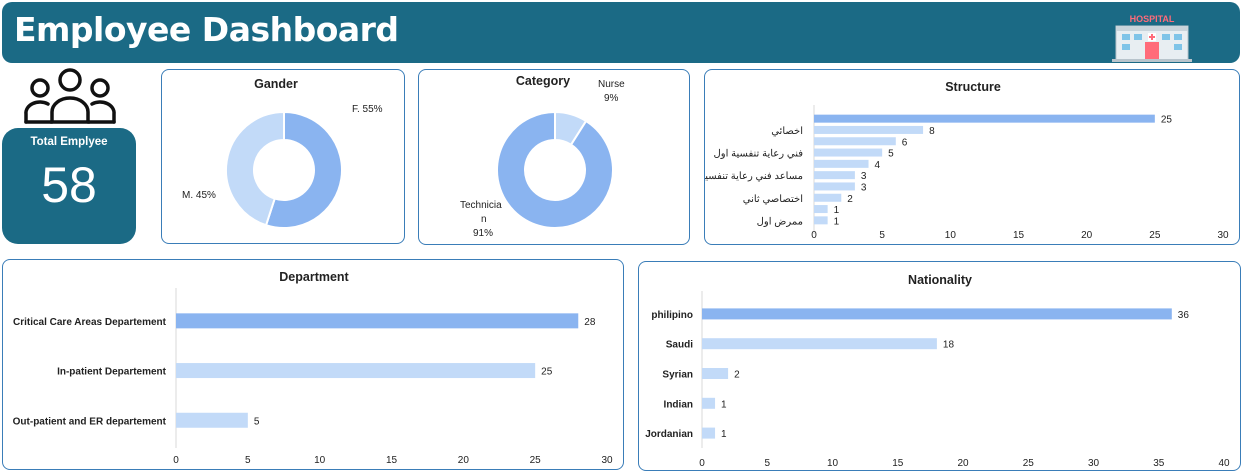 The image size is (1242, 475). What do you see at coordinates (314, 277) in the screenshot?
I see `department-chart-title: Department` at bounding box center [314, 277].